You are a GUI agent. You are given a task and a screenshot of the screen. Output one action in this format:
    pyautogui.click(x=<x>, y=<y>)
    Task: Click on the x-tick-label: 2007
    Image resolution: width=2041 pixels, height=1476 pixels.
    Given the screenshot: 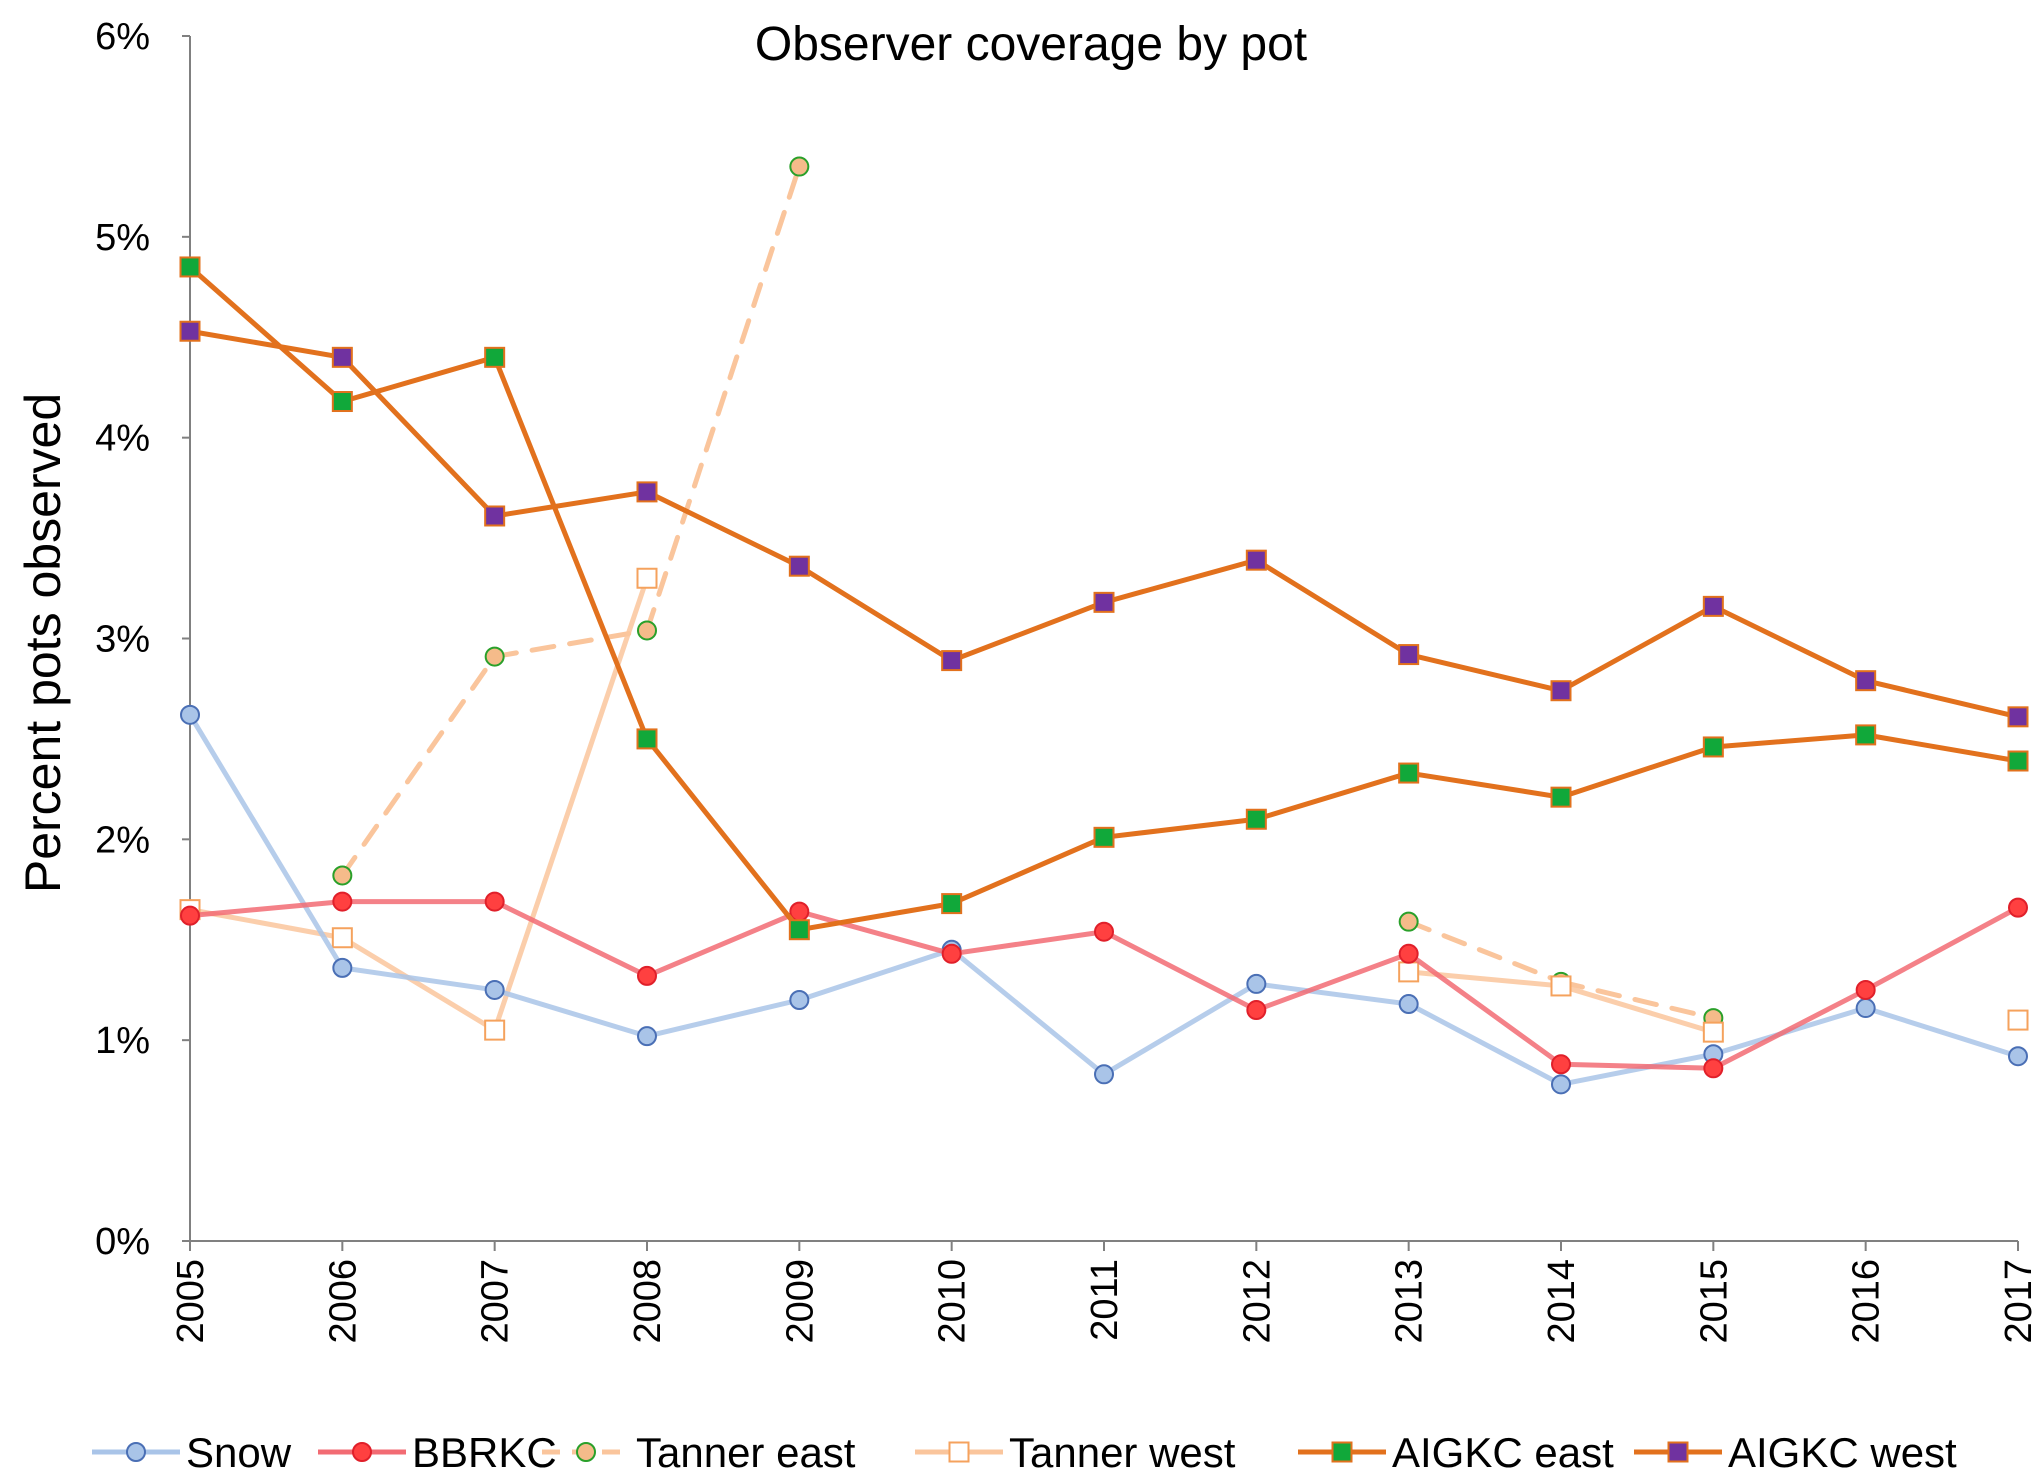 What is the action you would take?
    pyautogui.click(x=496, y=1301)
    